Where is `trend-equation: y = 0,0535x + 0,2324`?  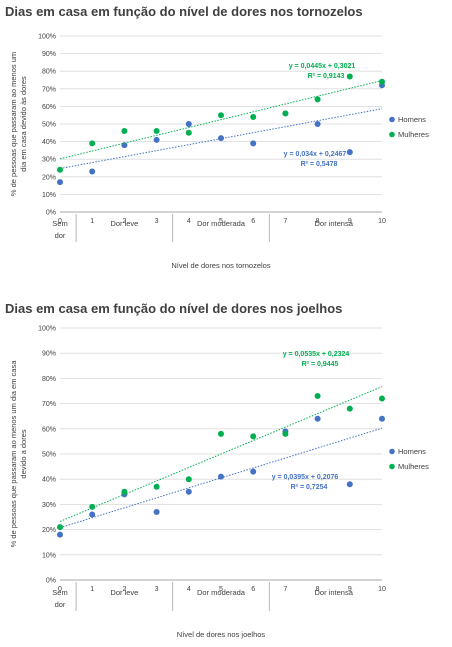 trend-equation: y = 0,0535x + 0,2324 is located at coordinates (316, 354).